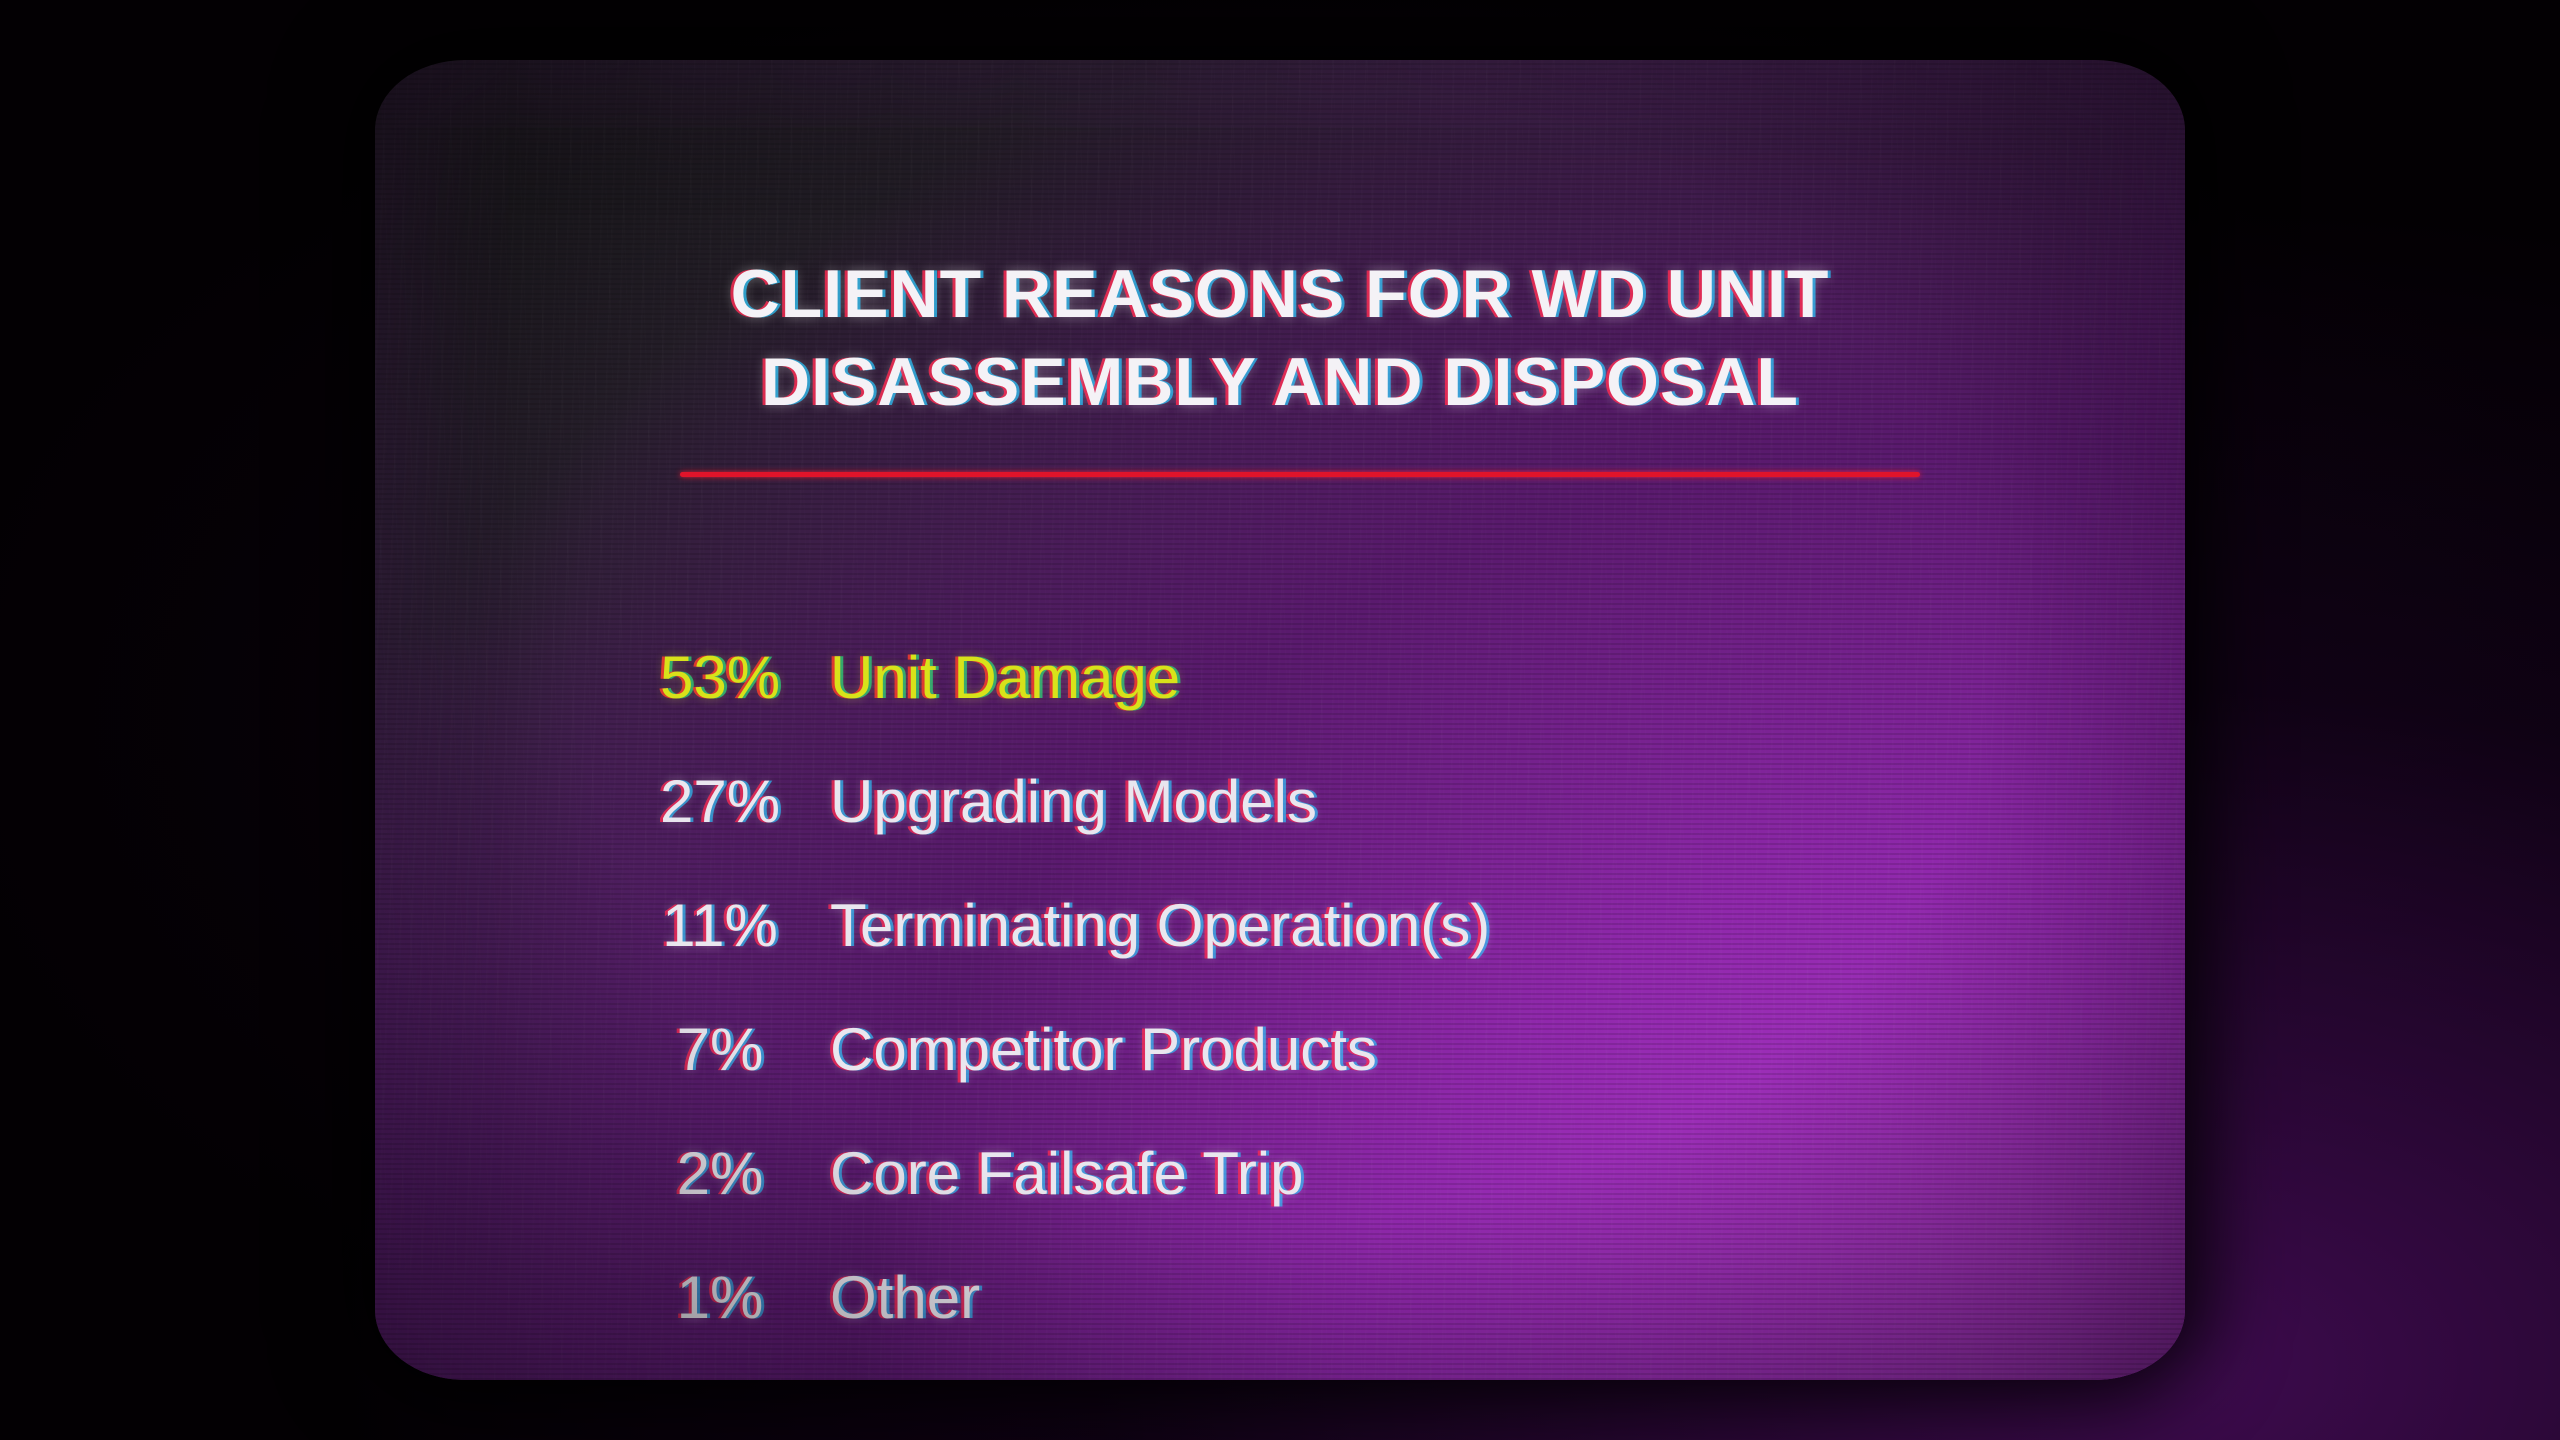  Describe the element at coordinates (720, 1297) in the screenshot. I see `reason-percent: 1%` at that location.